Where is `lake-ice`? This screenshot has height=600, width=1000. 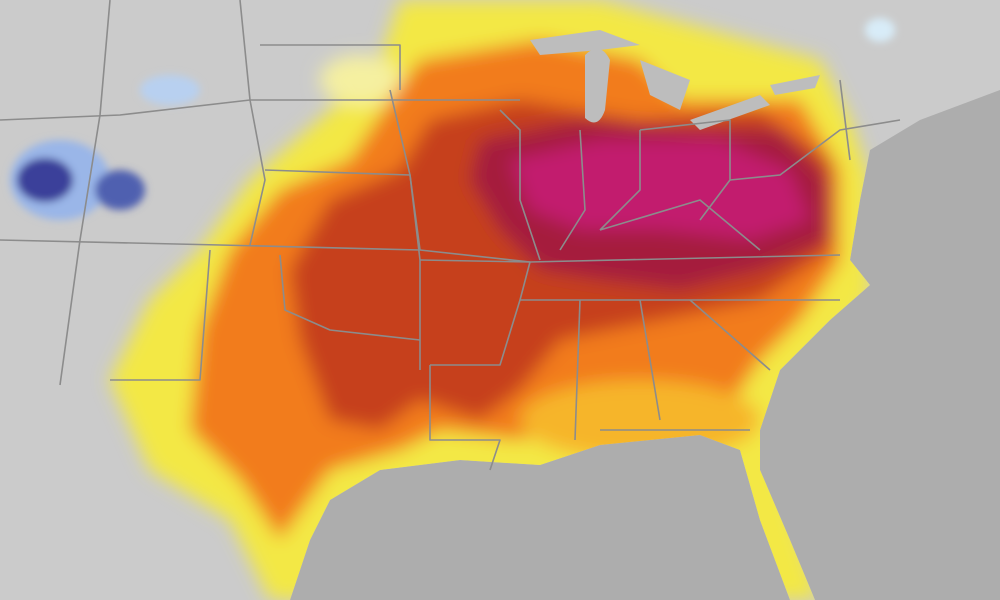
lake-ice is located at coordinates (880, 30).